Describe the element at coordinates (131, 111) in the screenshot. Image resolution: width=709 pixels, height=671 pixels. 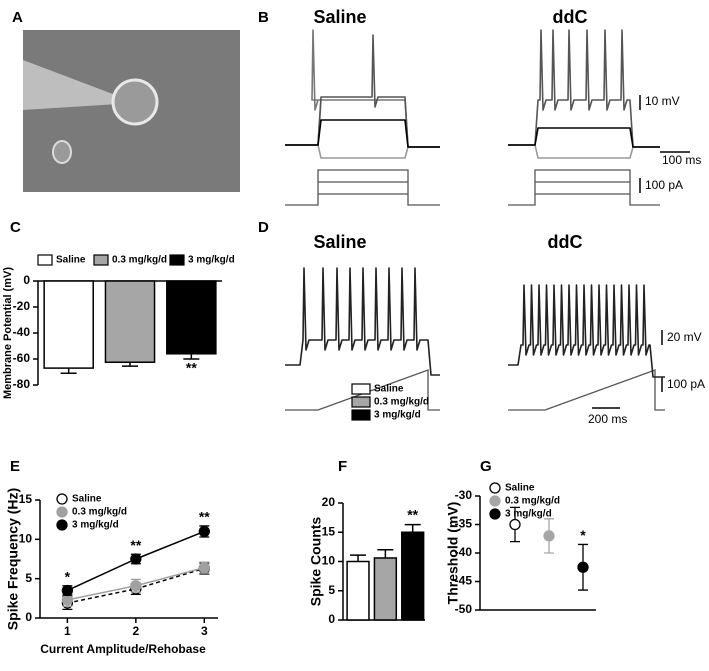
I see `micrograph` at that location.